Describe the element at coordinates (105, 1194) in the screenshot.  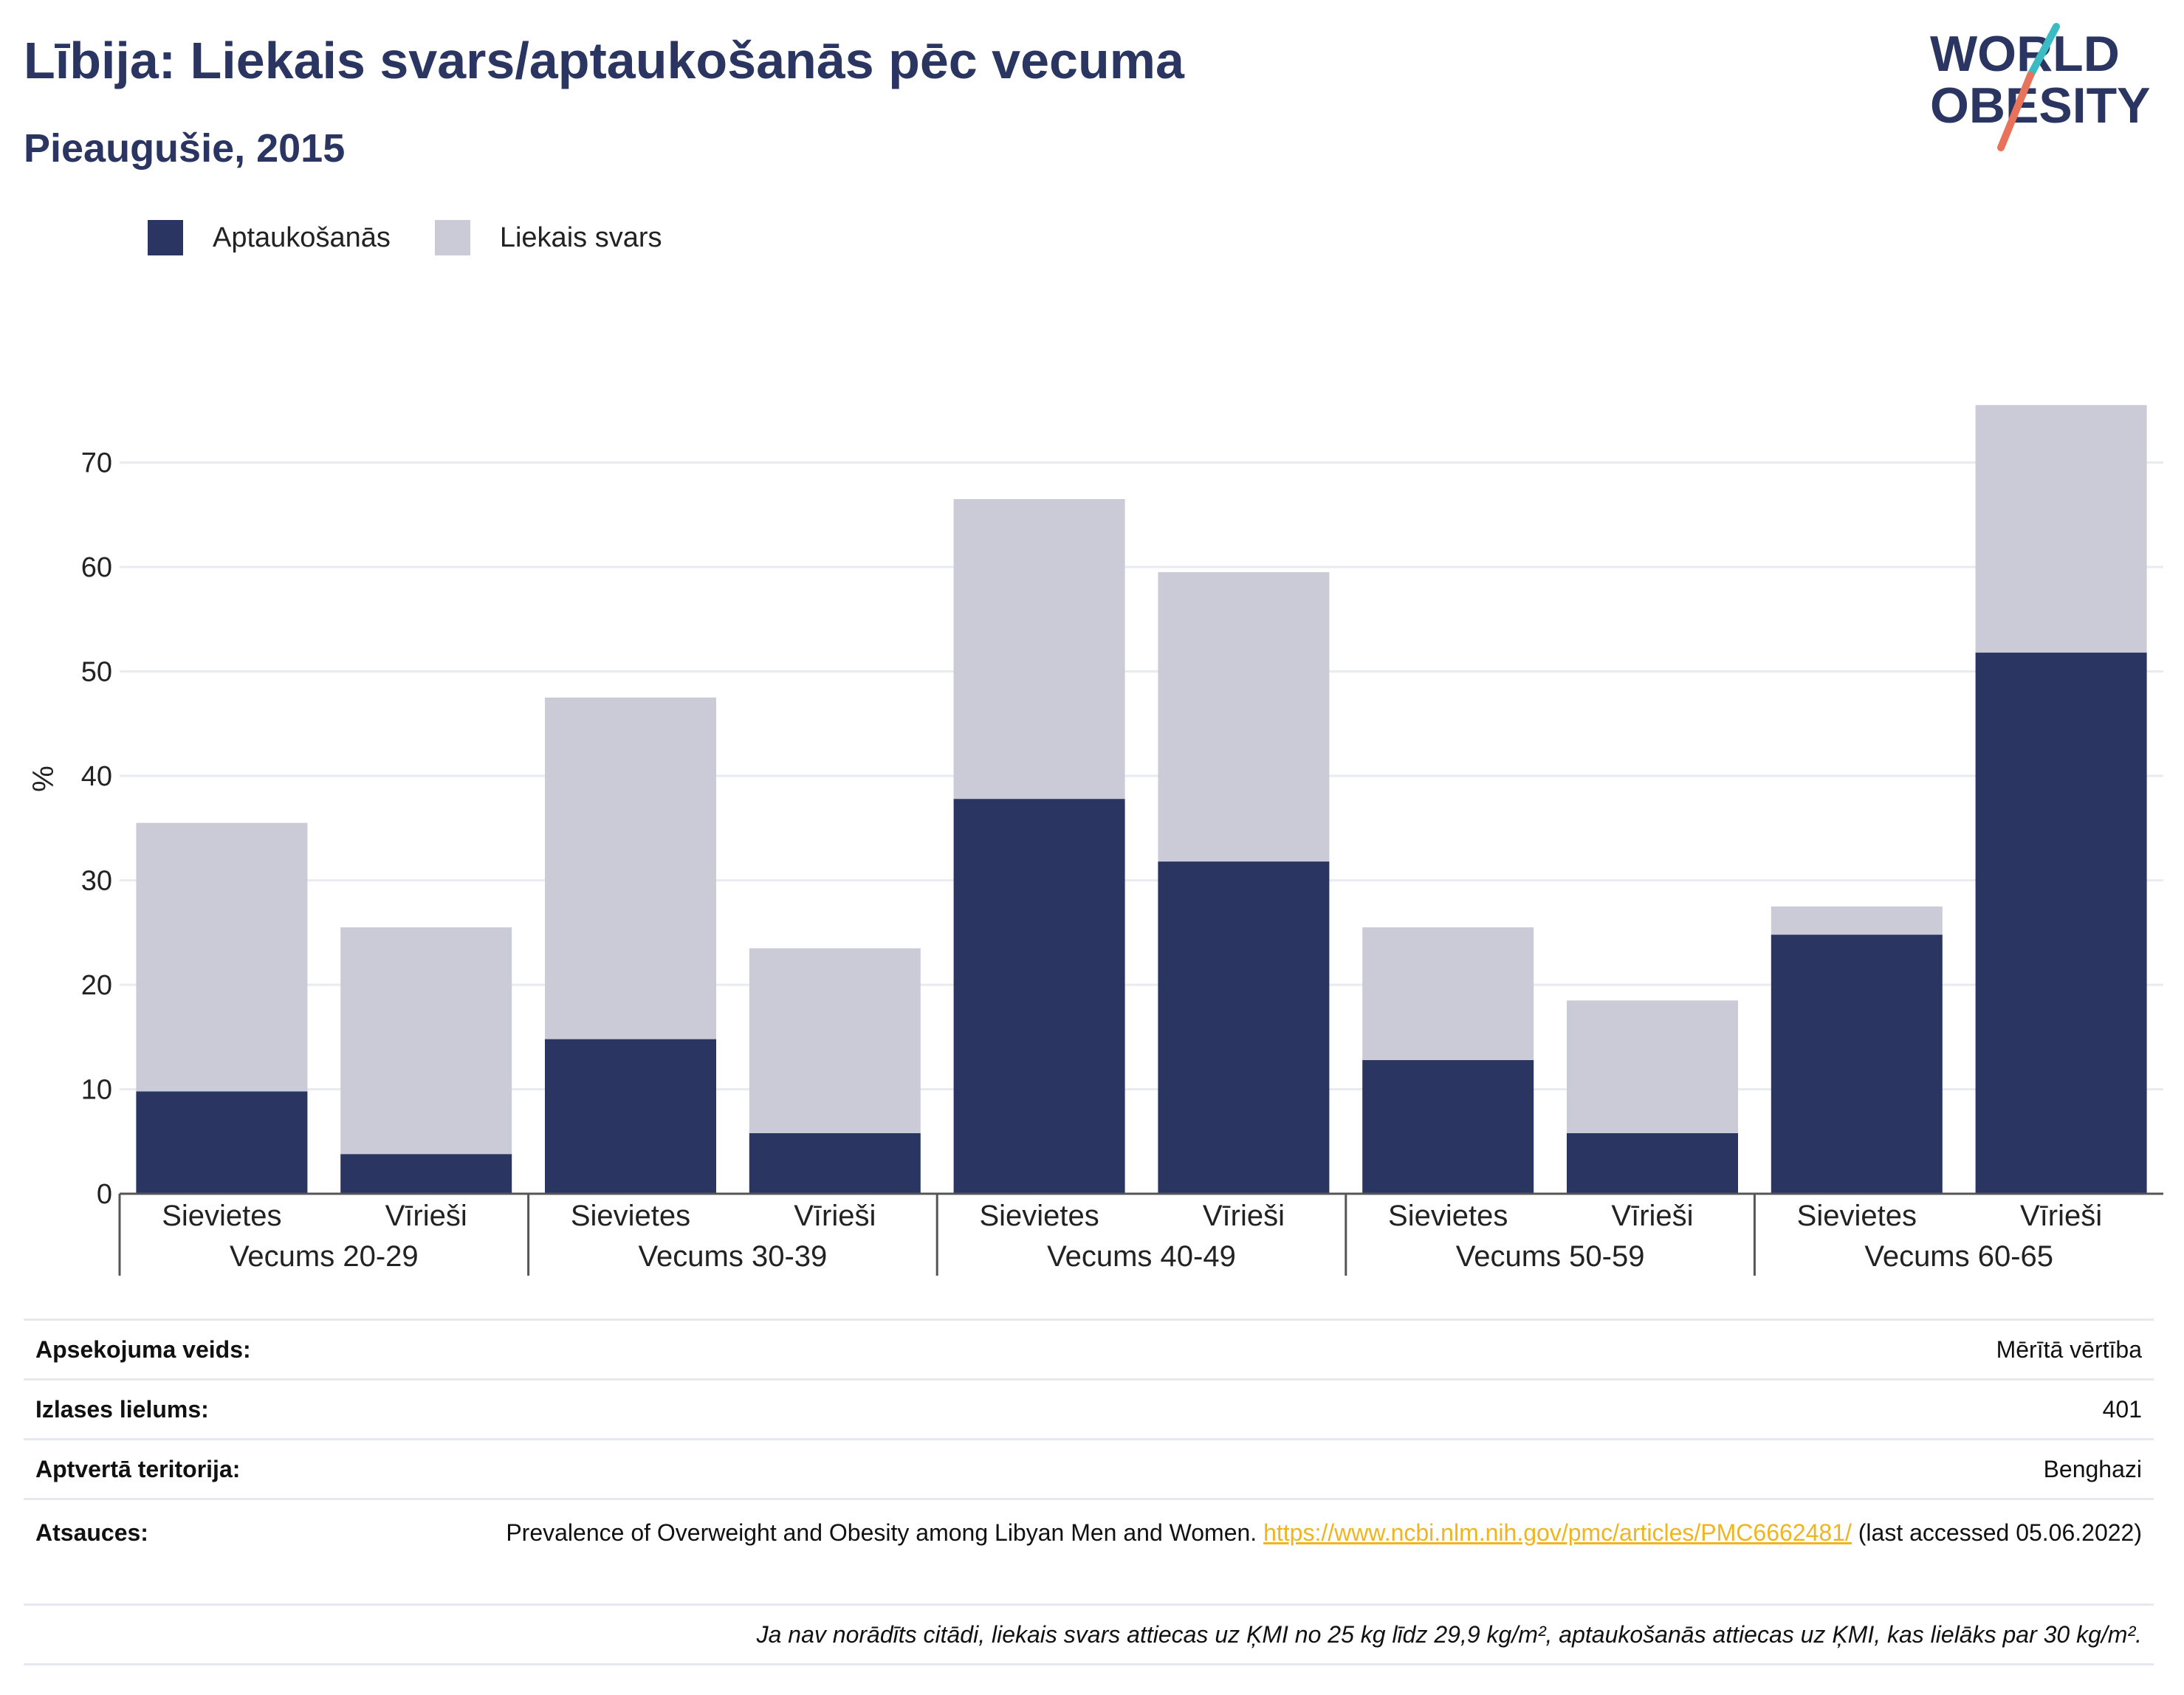
I see `y-tick-label: 0` at that location.